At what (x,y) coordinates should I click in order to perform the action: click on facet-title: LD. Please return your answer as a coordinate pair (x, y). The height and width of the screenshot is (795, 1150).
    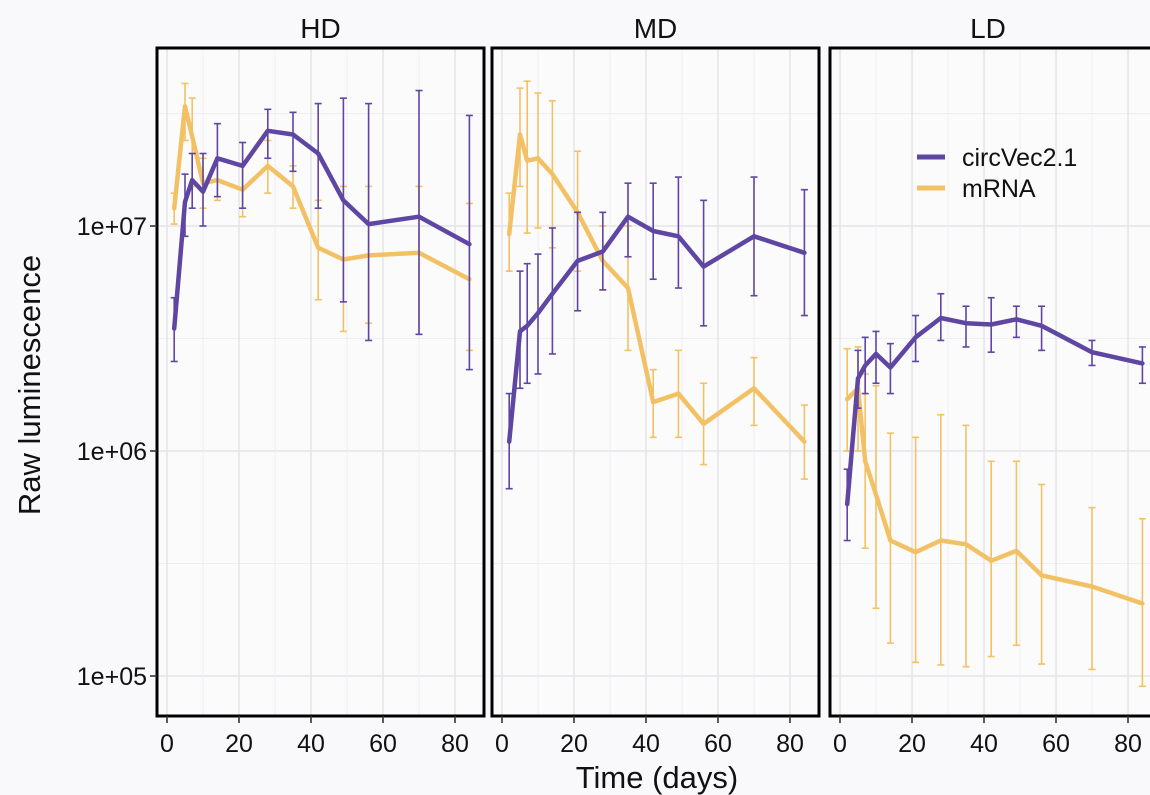
    Looking at the image, I should click on (988, 28).